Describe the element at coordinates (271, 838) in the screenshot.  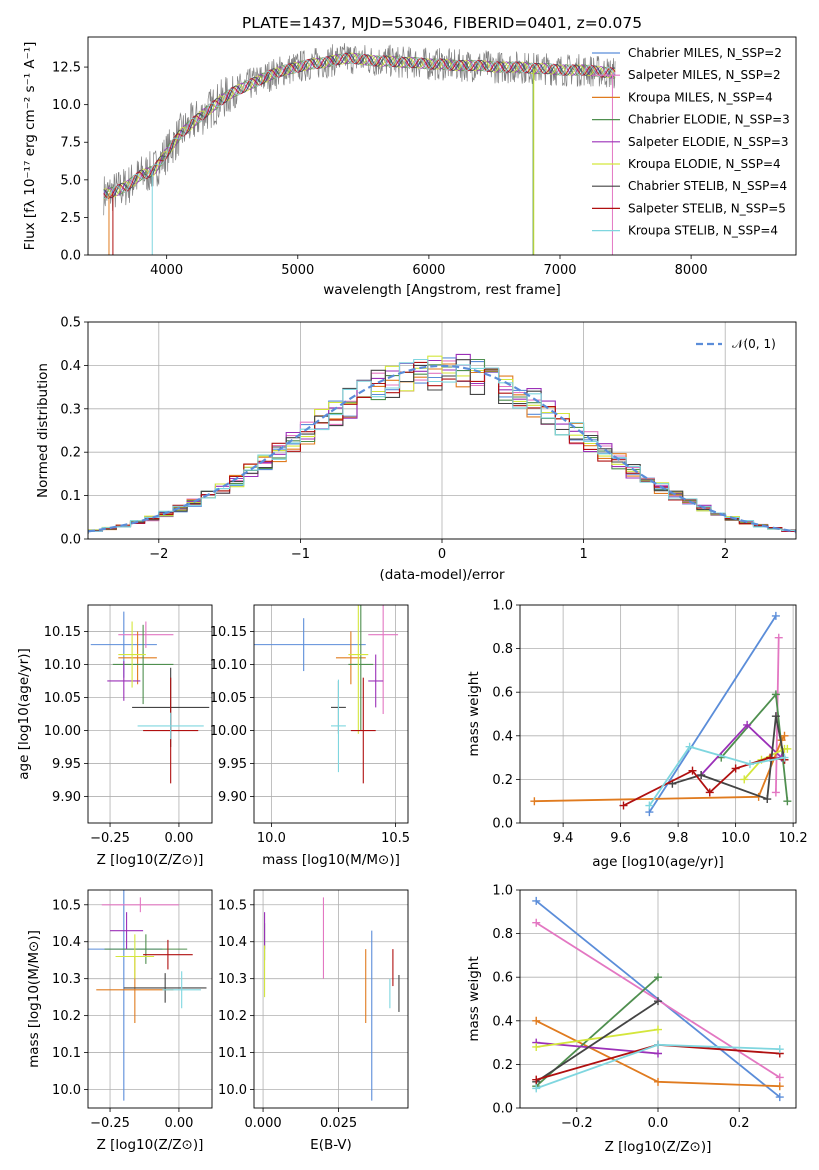
I see `x-tick-label: 10.0` at that location.